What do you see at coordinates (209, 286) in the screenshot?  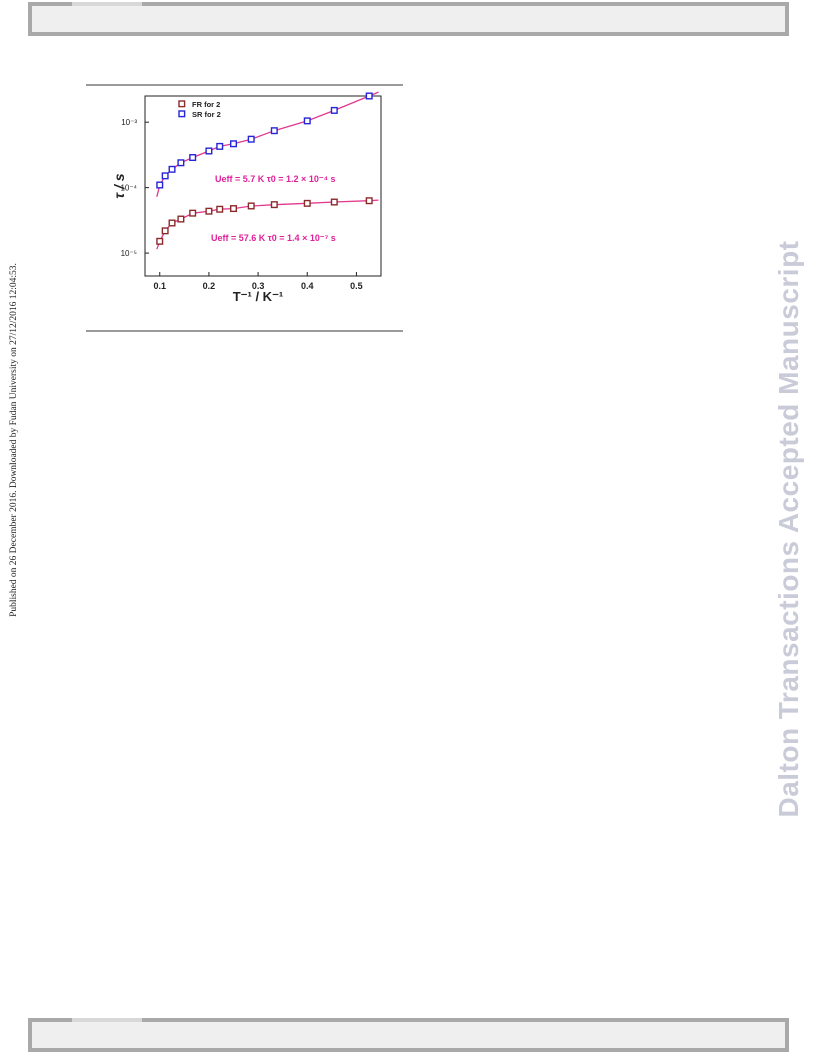 I see `x-tick-label: 0.2` at bounding box center [209, 286].